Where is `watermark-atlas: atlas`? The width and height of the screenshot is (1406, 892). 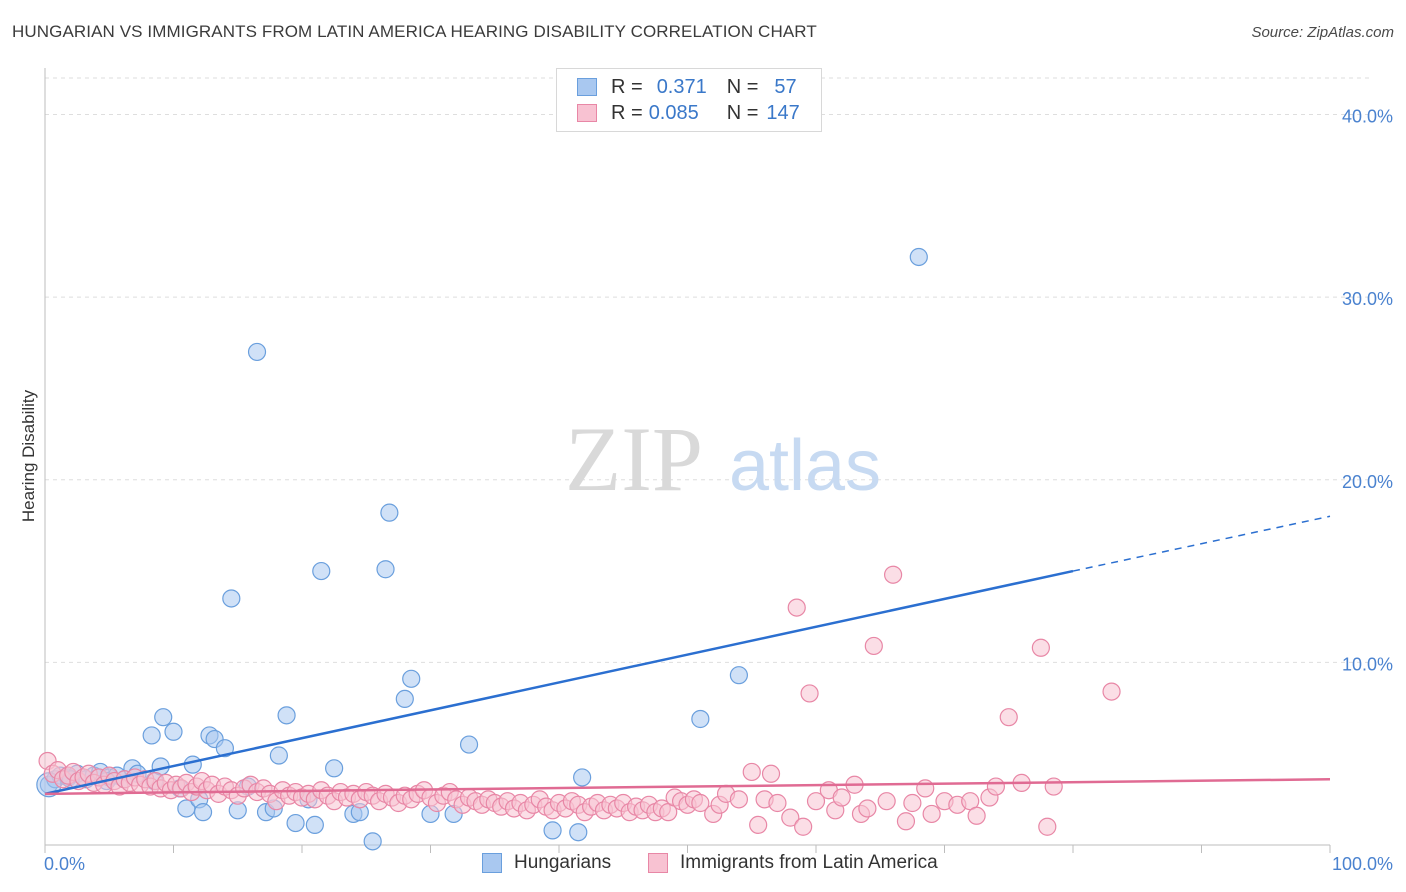 watermark-atlas: atlas is located at coordinates (805, 466).